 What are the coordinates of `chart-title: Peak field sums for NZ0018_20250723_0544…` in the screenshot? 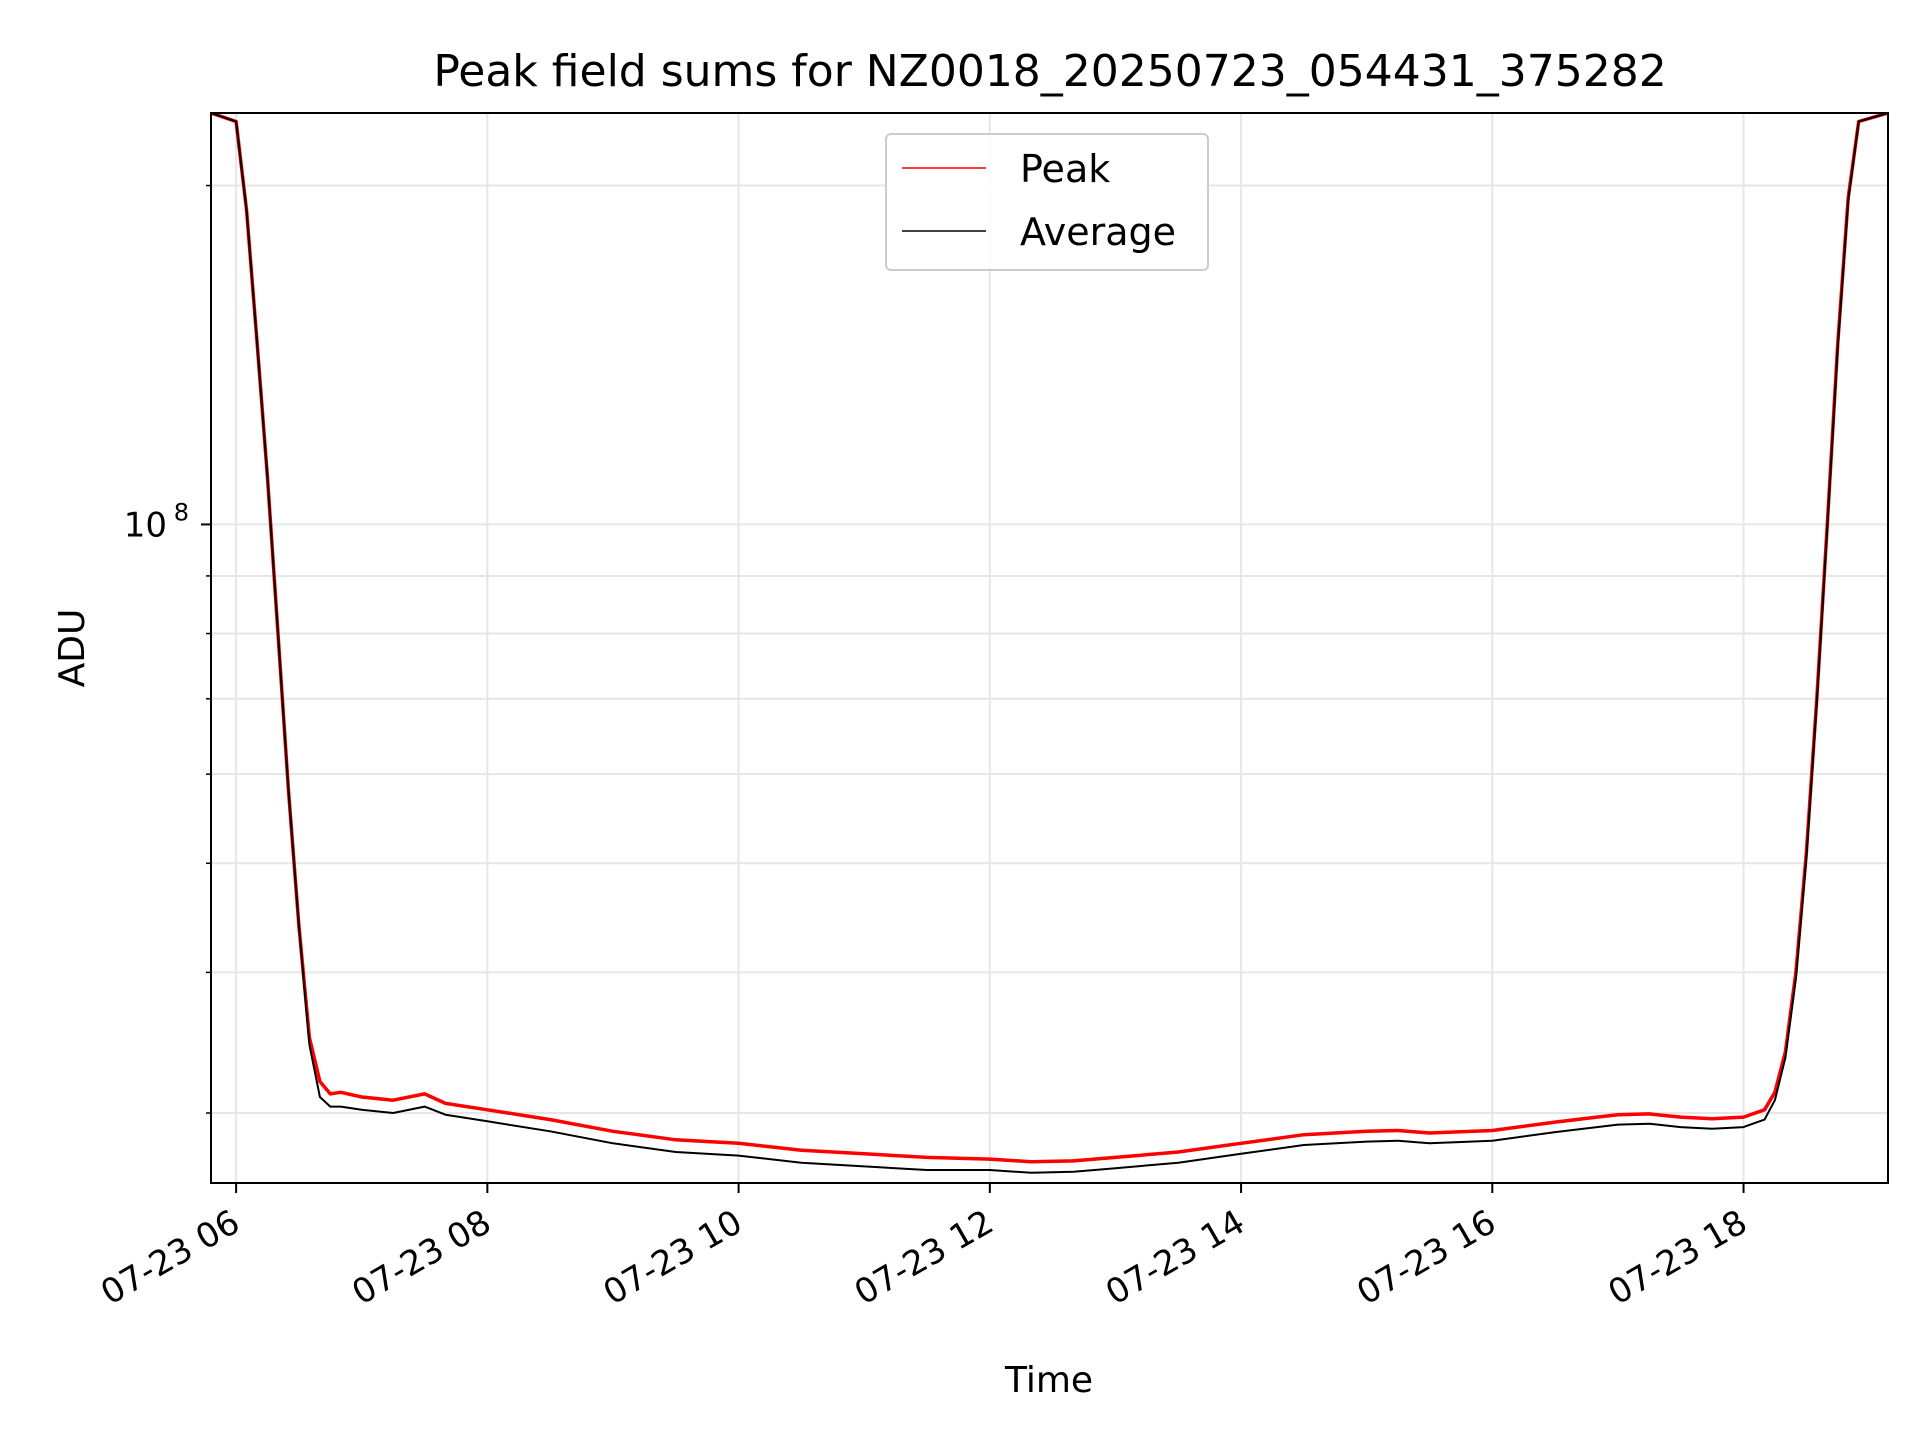 It's located at (1049, 71).